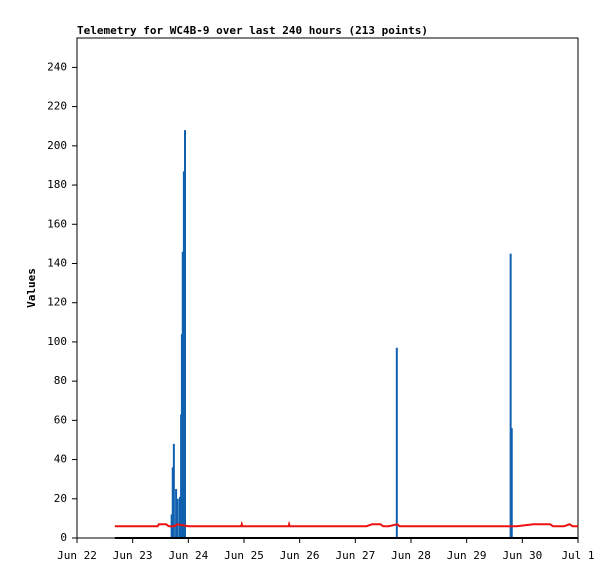 This screenshot has height=583, width=615. I want to click on y-tick-label: 80, so click(60, 380).